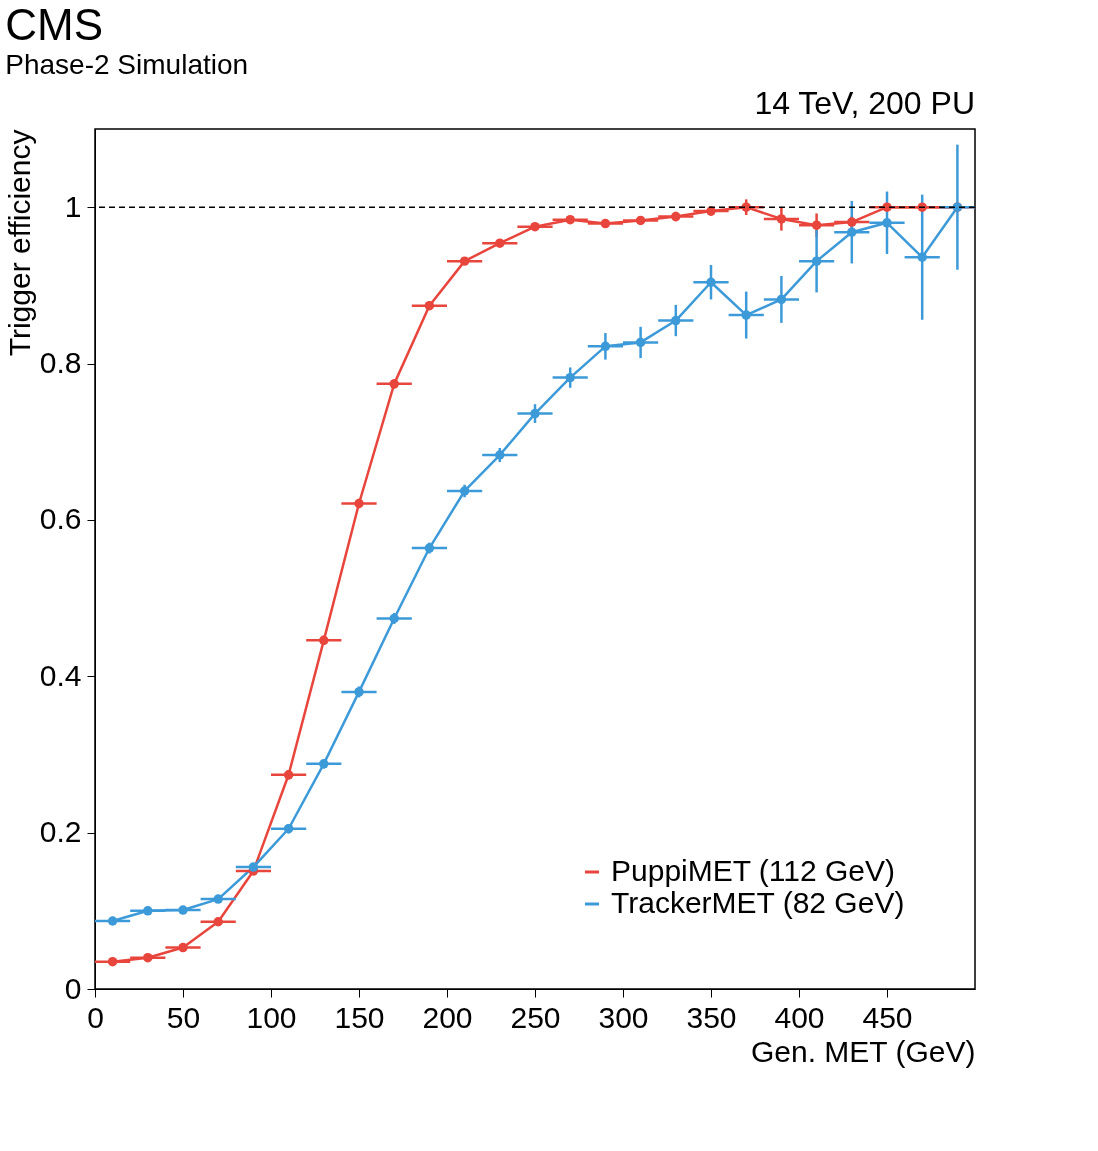 This screenshot has width=1098, height=1151. I want to click on chart-title: CMS, so click(54, 24).